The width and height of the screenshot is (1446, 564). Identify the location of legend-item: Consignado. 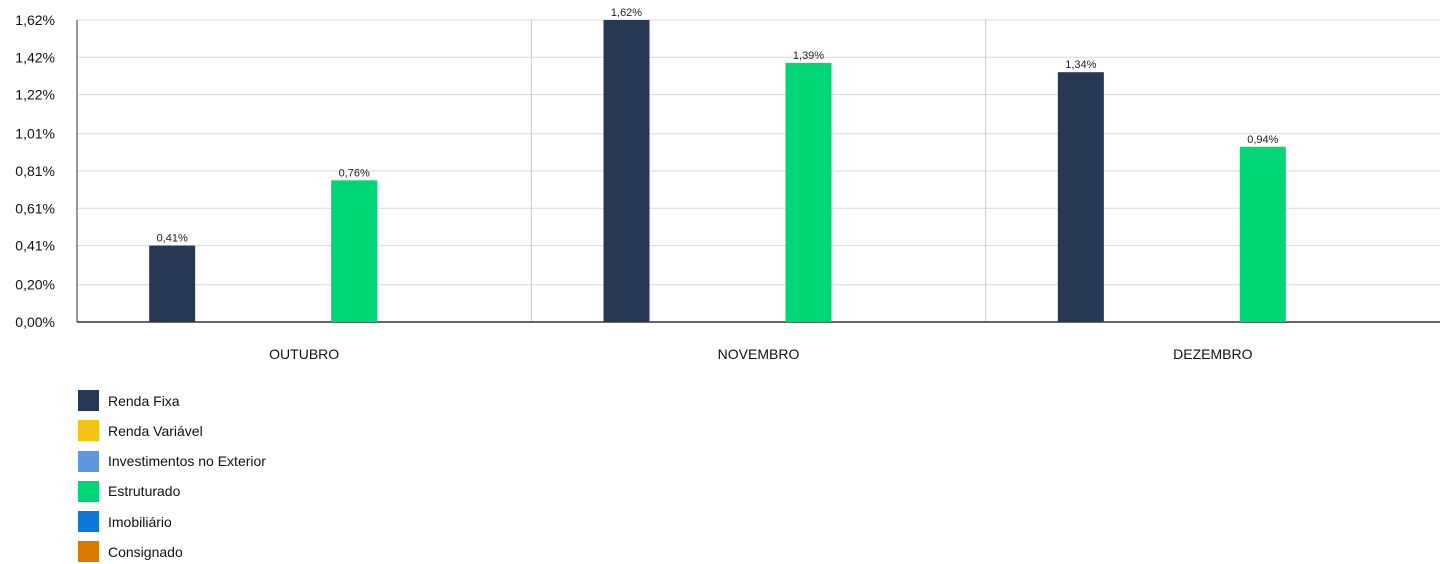
(172, 552).